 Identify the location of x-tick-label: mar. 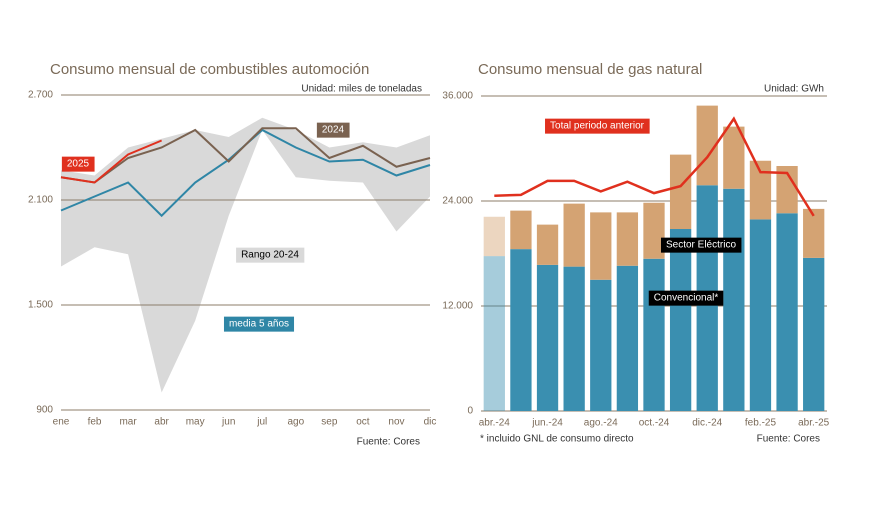
(128, 422).